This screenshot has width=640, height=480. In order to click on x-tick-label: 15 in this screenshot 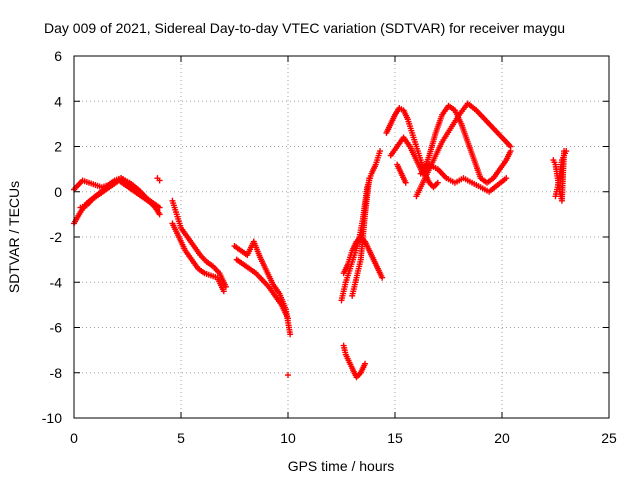, I will do `click(395, 438)`.